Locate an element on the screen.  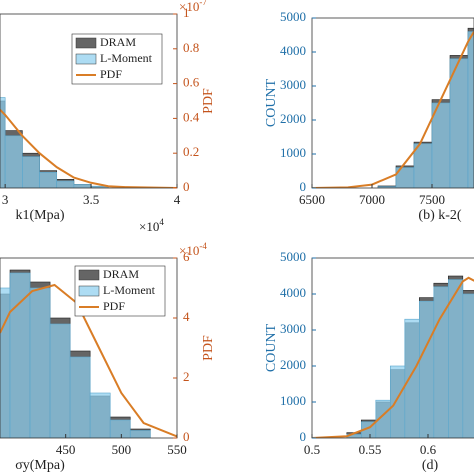
x-multiplier: ×10⁴ is located at coordinates (151, 225).